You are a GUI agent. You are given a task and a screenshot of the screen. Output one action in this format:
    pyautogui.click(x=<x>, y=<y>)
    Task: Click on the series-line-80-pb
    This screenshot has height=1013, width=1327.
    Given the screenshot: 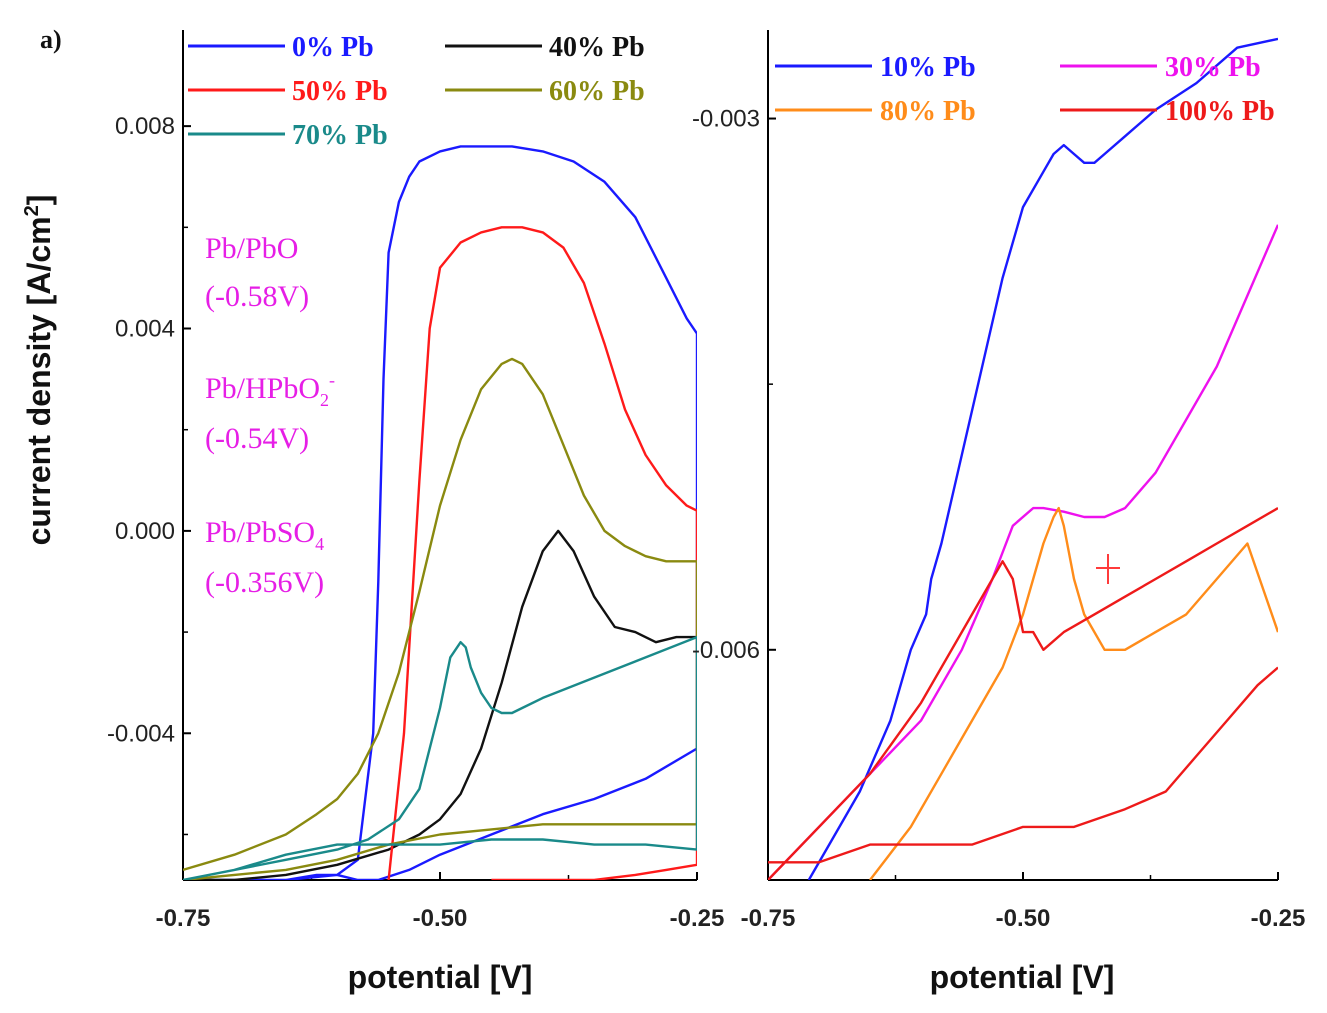 What is the action you would take?
    pyautogui.click(x=1073, y=693)
    